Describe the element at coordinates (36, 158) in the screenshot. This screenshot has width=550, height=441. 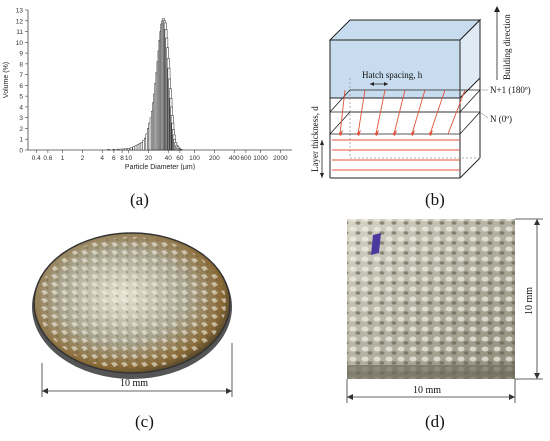
I see `x-tick-label: 0.4` at that location.